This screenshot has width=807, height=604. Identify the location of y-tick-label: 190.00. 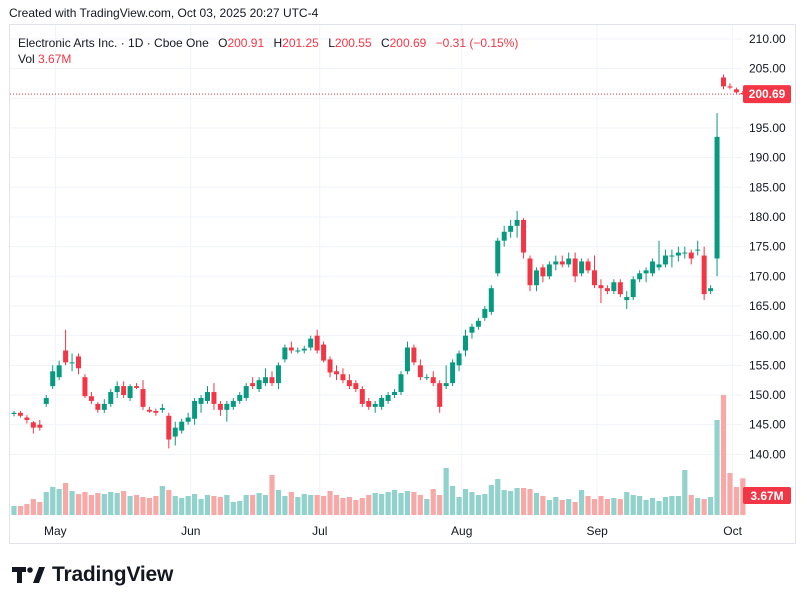
(767, 158).